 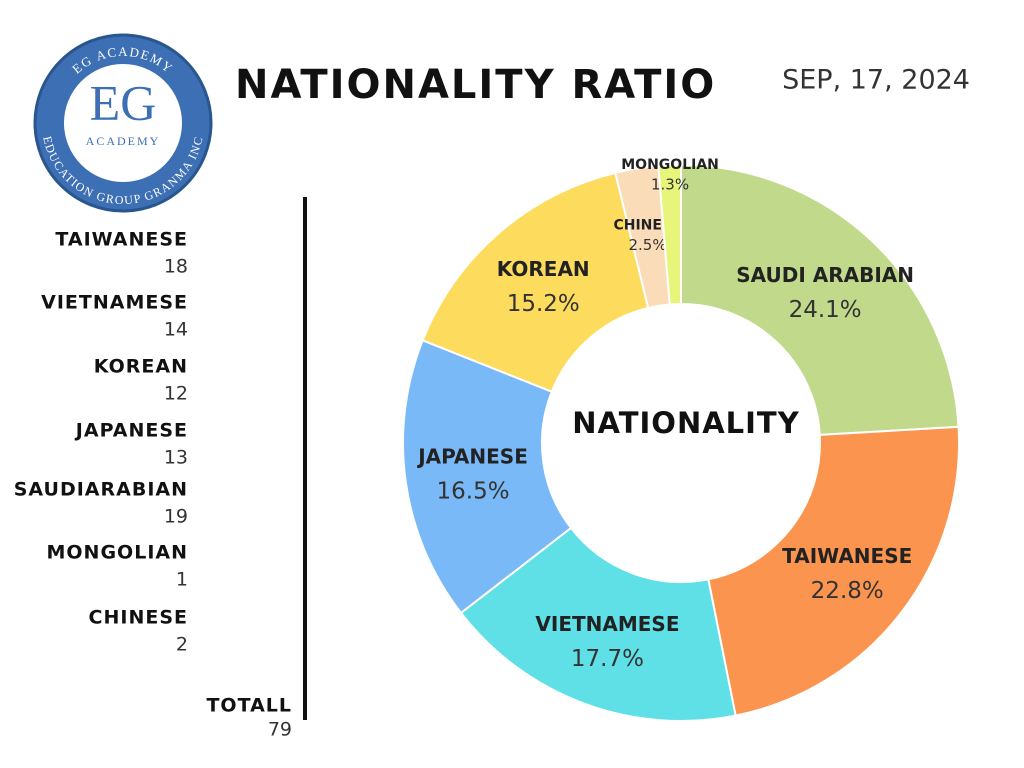 What do you see at coordinates (182, 645) in the screenshot?
I see `count-value: 2` at bounding box center [182, 645].